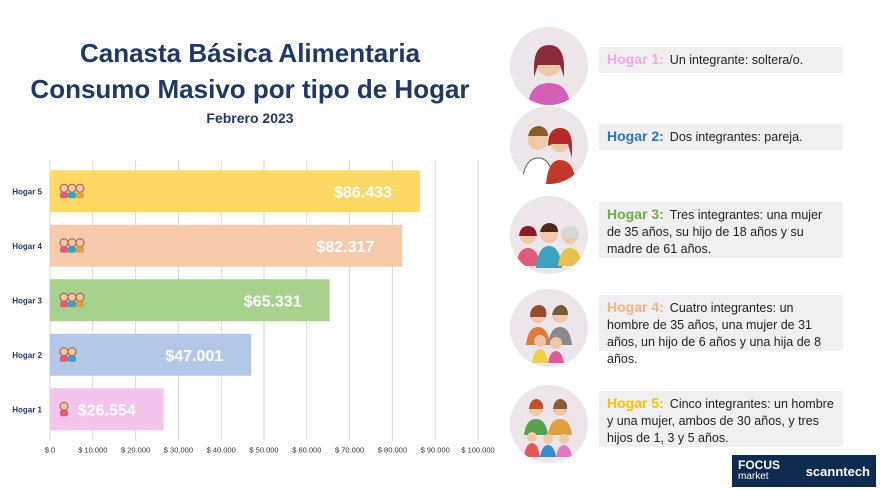 The image size is (880, 490). I want to click on chart-title-line2: Consumo Masivo por tipo de Hogar, so click(250, 89).